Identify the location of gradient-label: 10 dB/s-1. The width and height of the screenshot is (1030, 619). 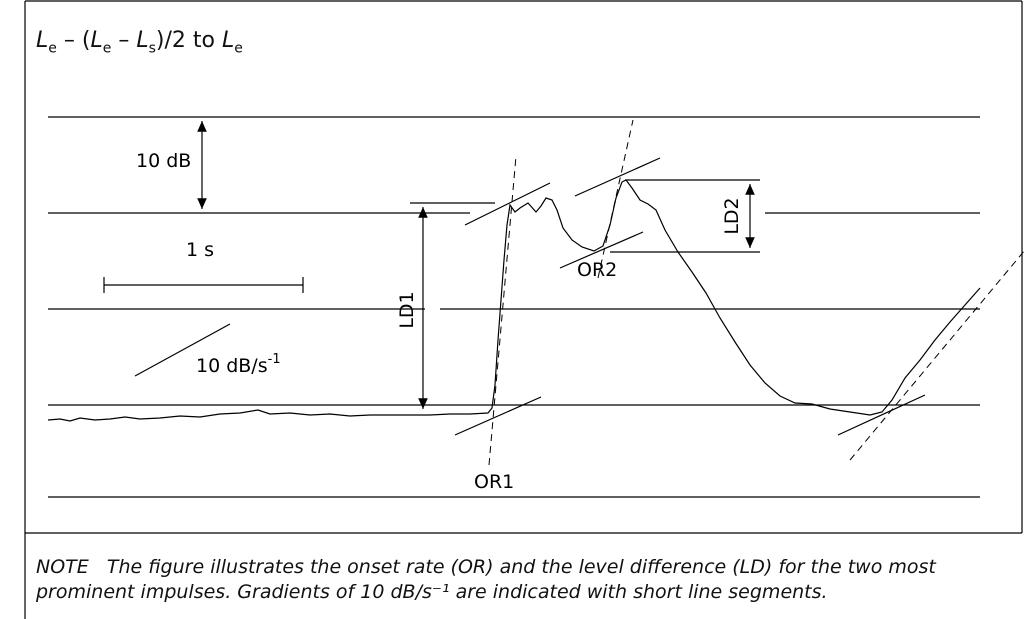
(238, 364).